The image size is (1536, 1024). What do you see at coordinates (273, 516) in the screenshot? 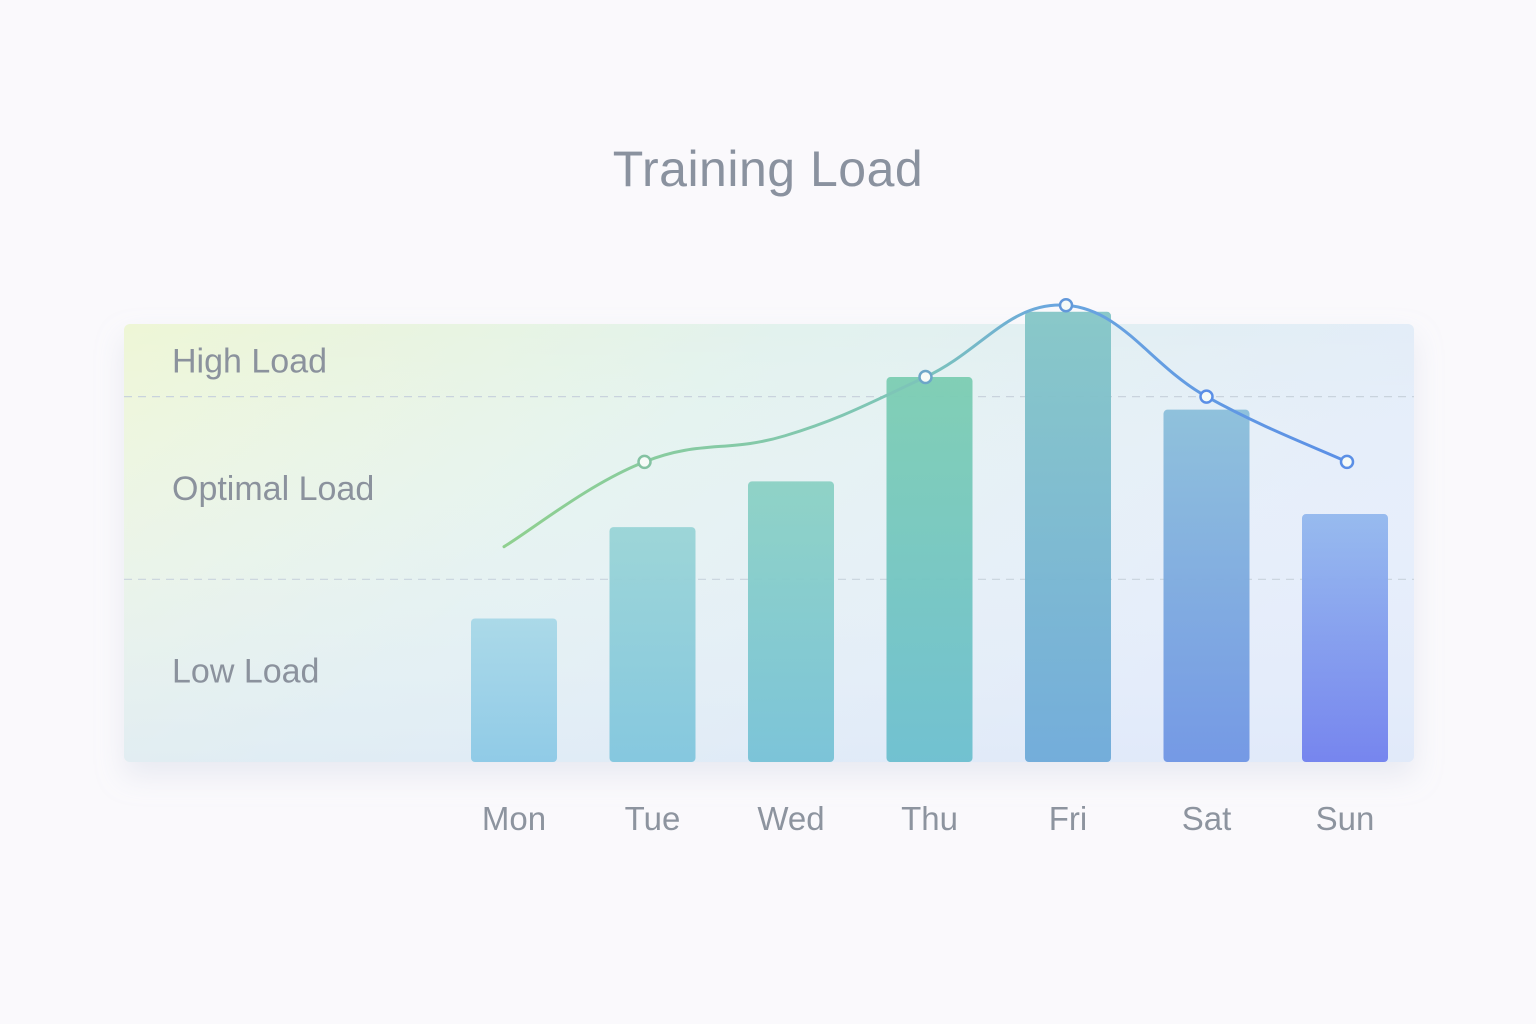
I see `zone-labels: High Load Optimal Load Low Load` at bounding box center [273, 516].